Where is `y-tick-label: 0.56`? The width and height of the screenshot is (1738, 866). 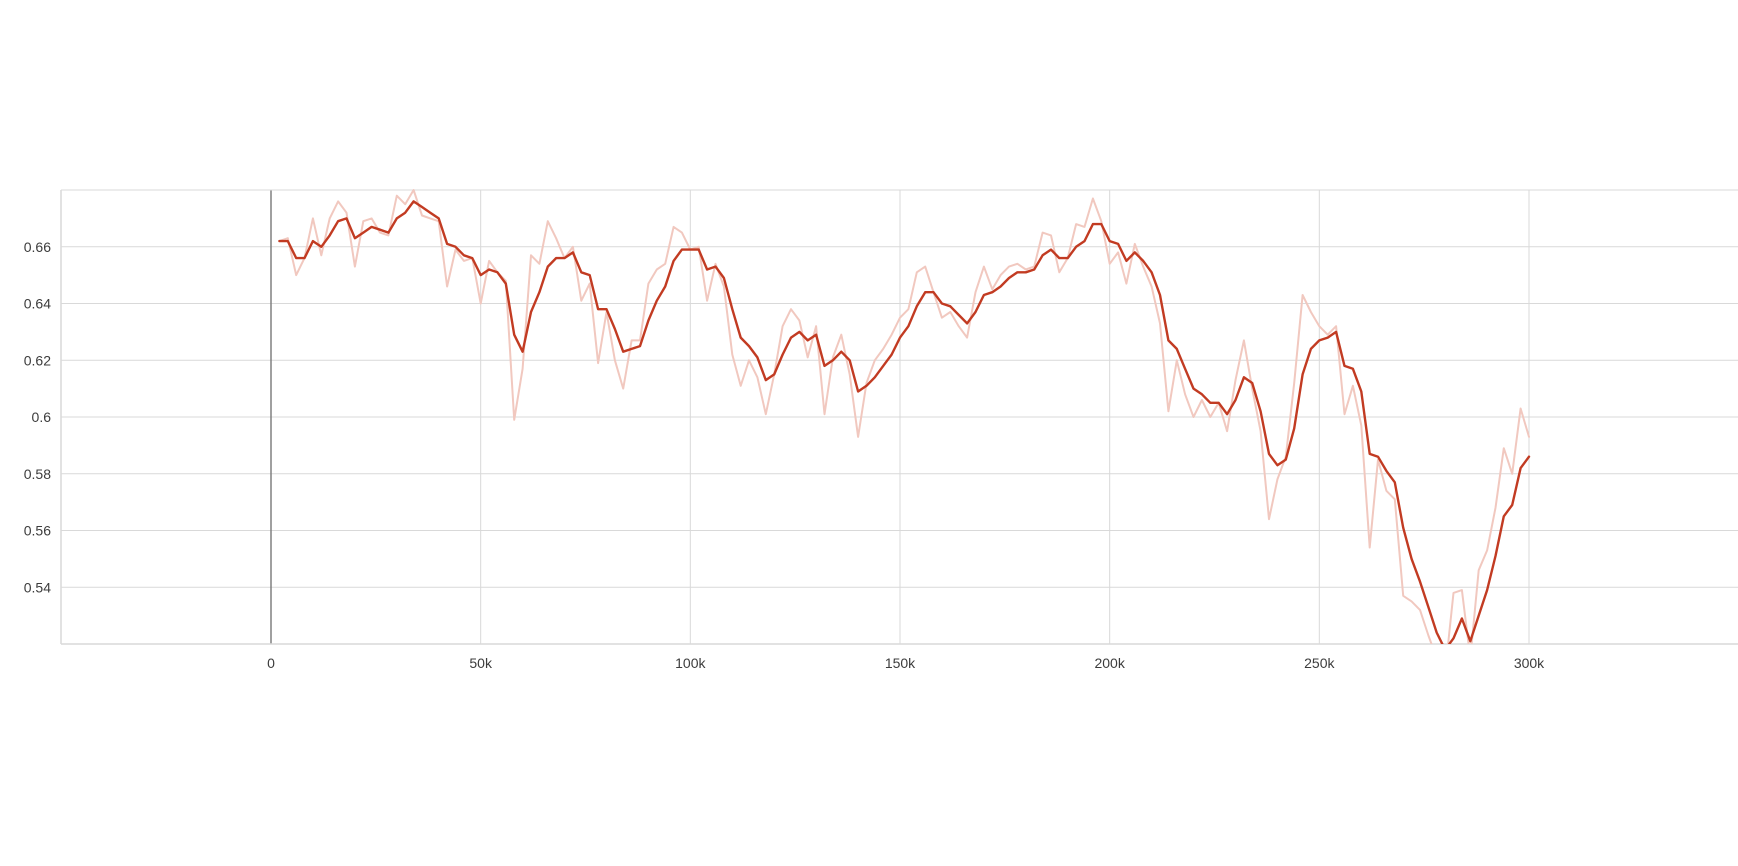
y-tick-label: 0.56 is located at coordinates (37, 531).